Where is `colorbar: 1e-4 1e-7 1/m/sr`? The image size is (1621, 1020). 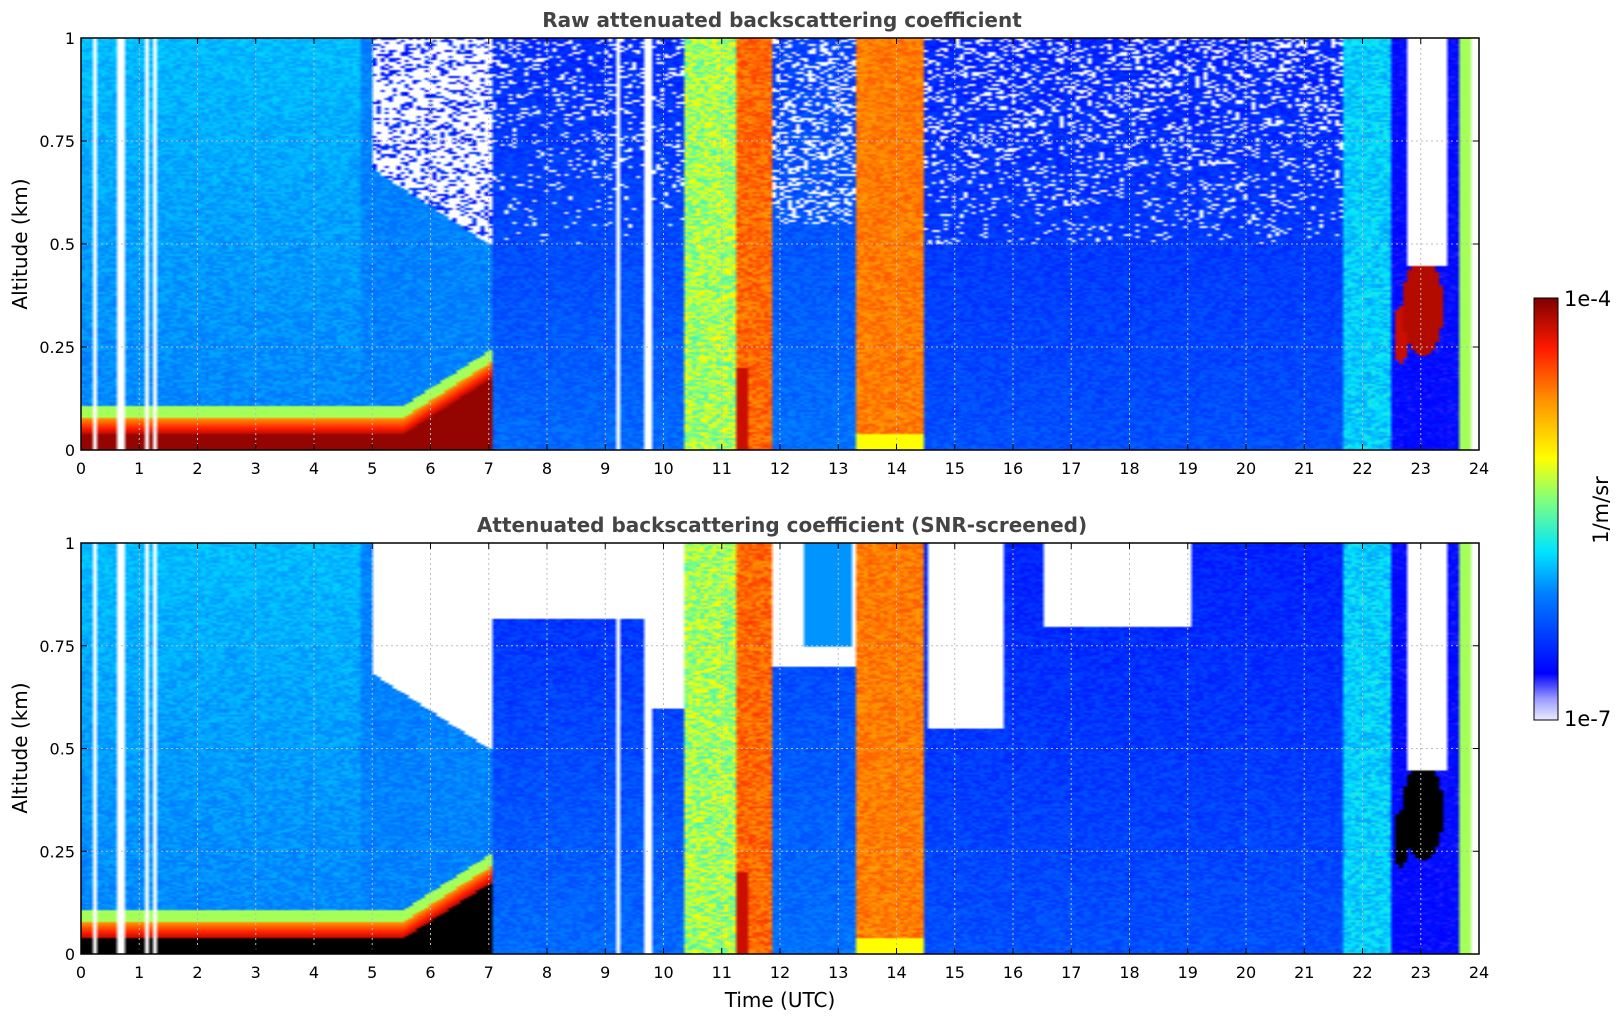 colorbar: 1e-4 1e-7 1/m/sr is located at coordinates (1573, 509).